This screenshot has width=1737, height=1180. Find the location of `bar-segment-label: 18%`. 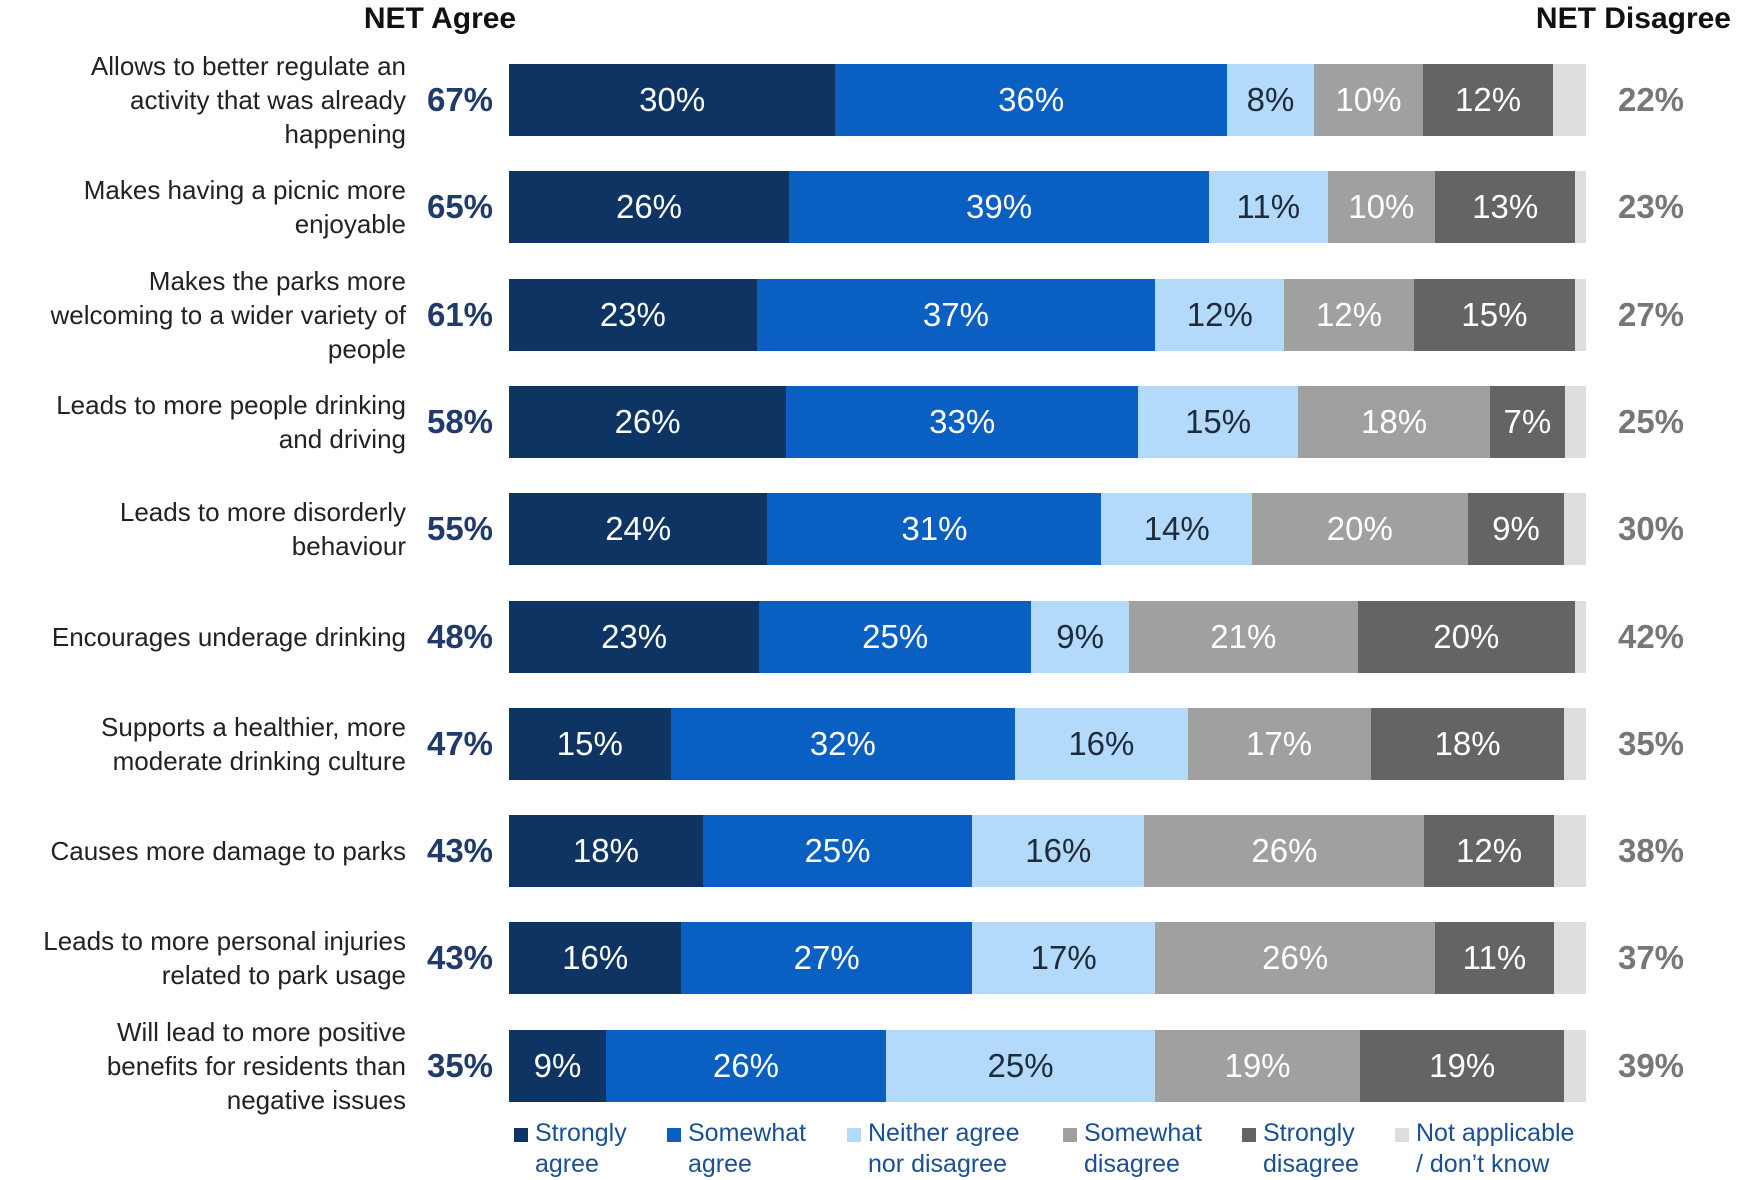

bar-segment-label: 18% is located at coordinates (1467, 743).